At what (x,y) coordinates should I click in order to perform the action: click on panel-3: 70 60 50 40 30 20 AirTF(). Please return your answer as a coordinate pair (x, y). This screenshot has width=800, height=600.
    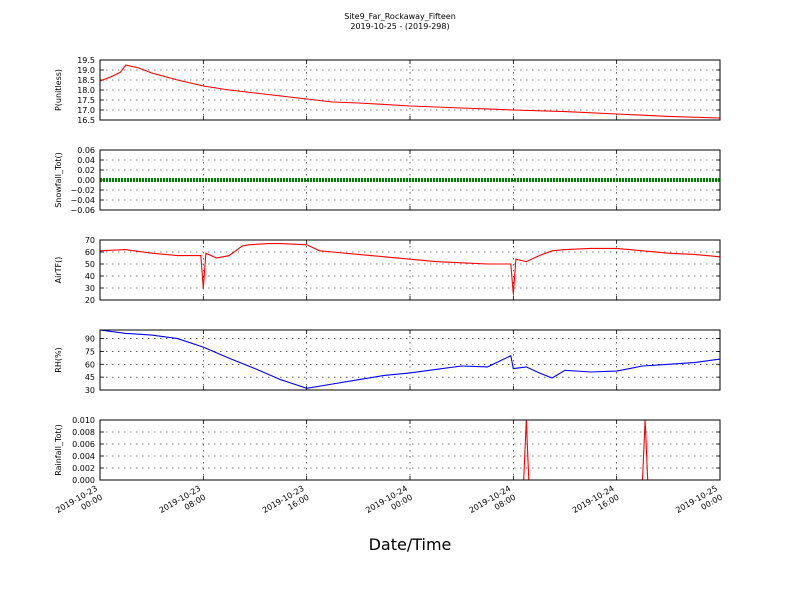
    Looking at the image, I should click on (387, 270).